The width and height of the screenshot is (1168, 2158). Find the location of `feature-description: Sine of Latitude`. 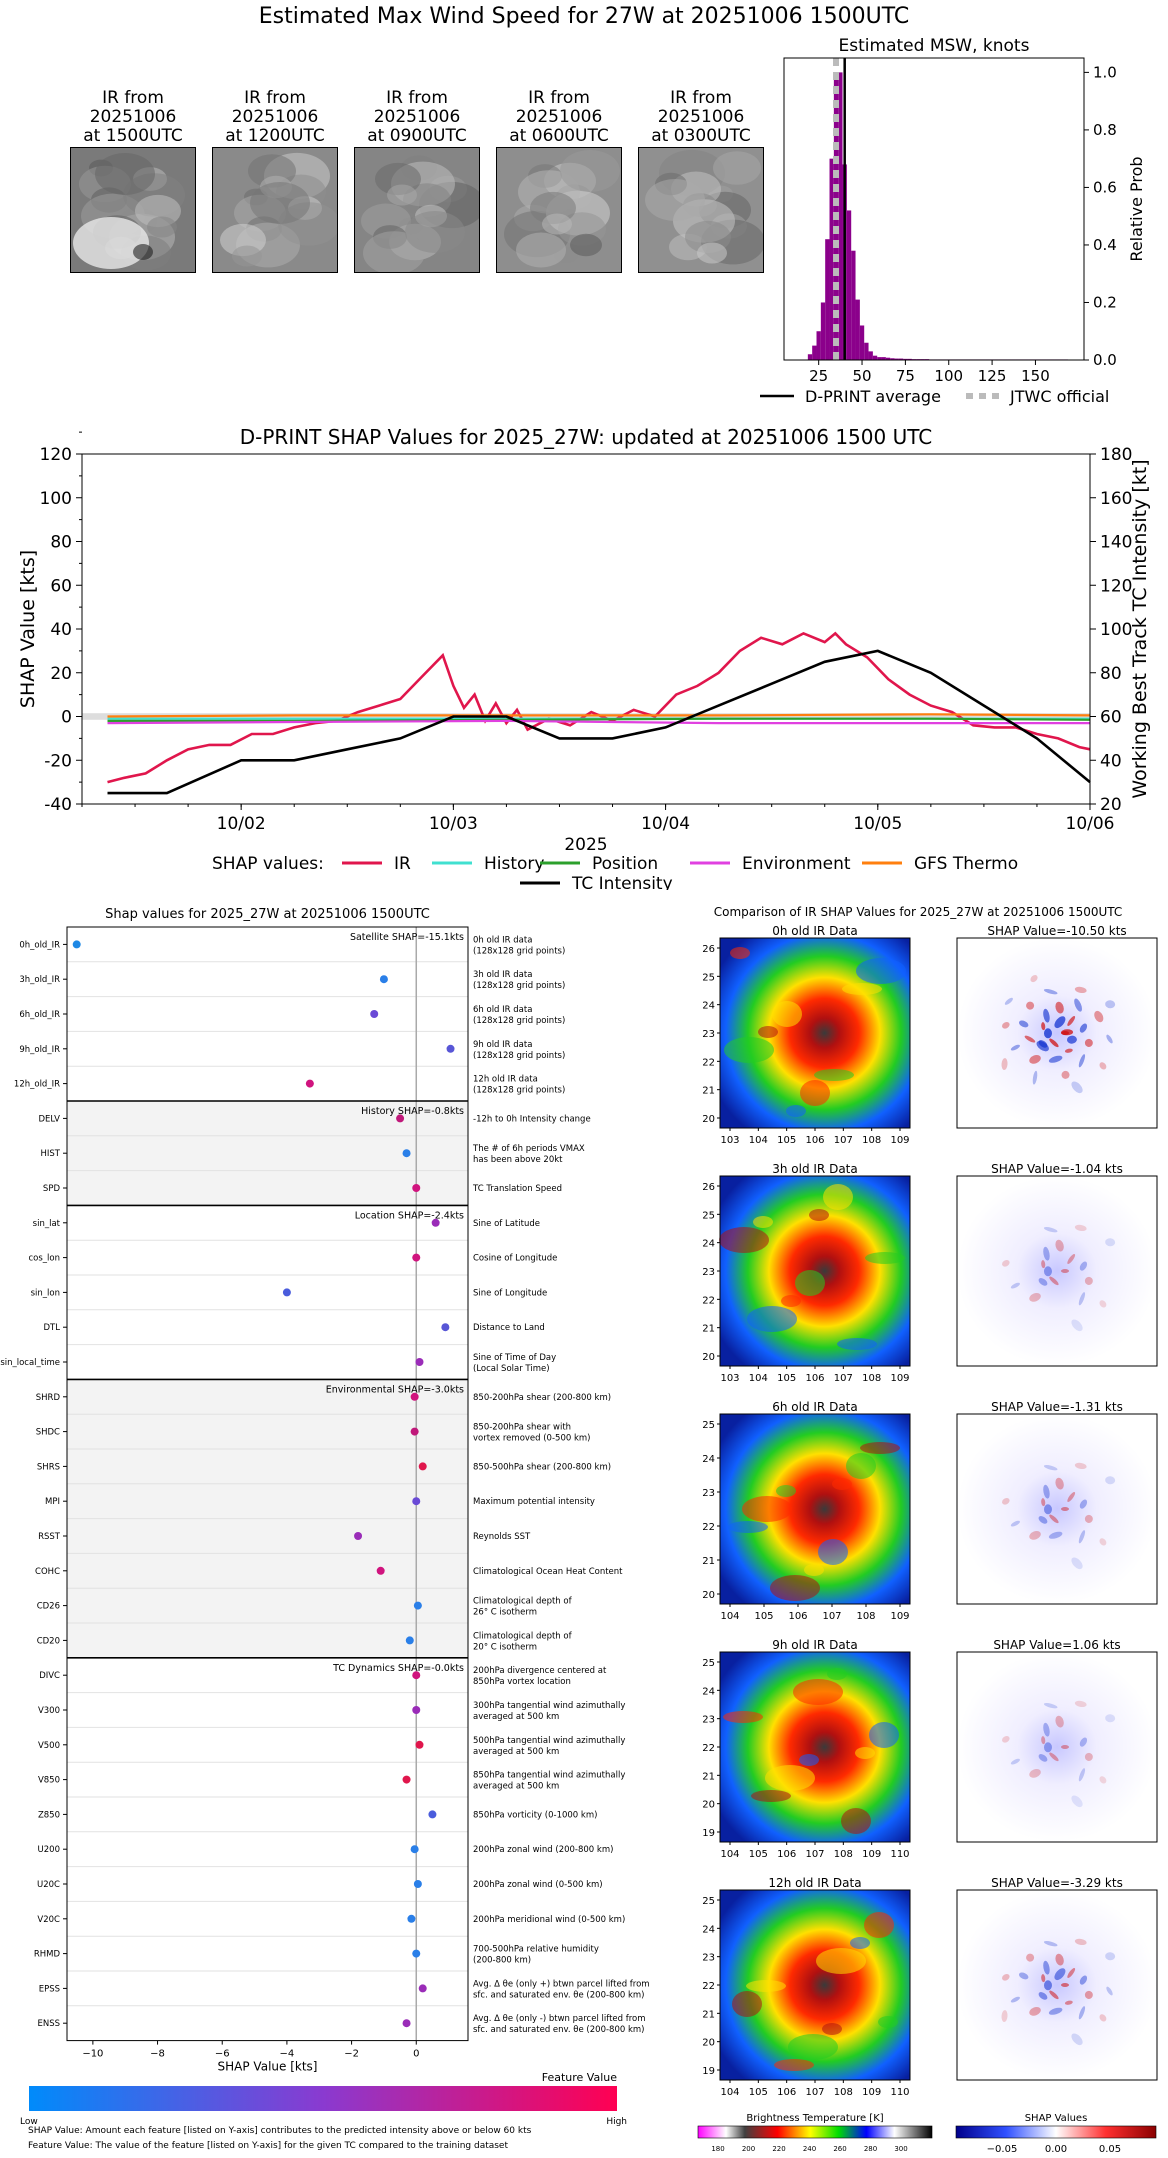

feature-description: Sine of Latitude is located at coordinates (506, 1224).